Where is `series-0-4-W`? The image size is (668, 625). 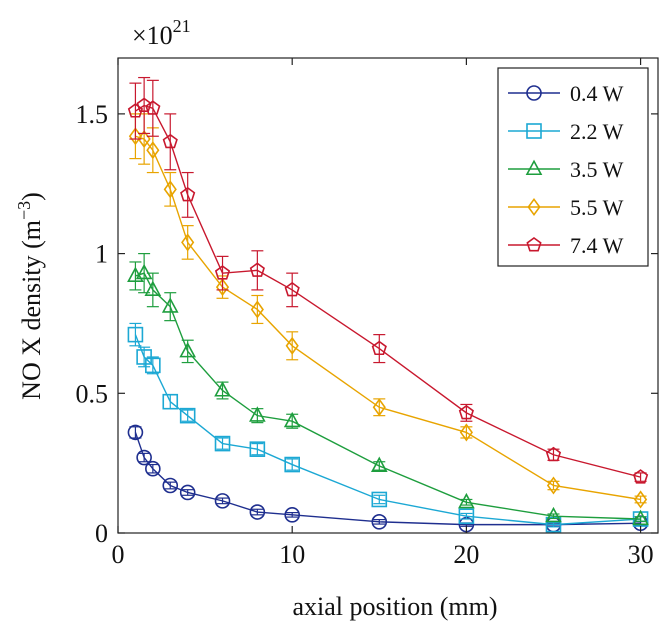 series-0-4-W is located at coordinates (388, 478).